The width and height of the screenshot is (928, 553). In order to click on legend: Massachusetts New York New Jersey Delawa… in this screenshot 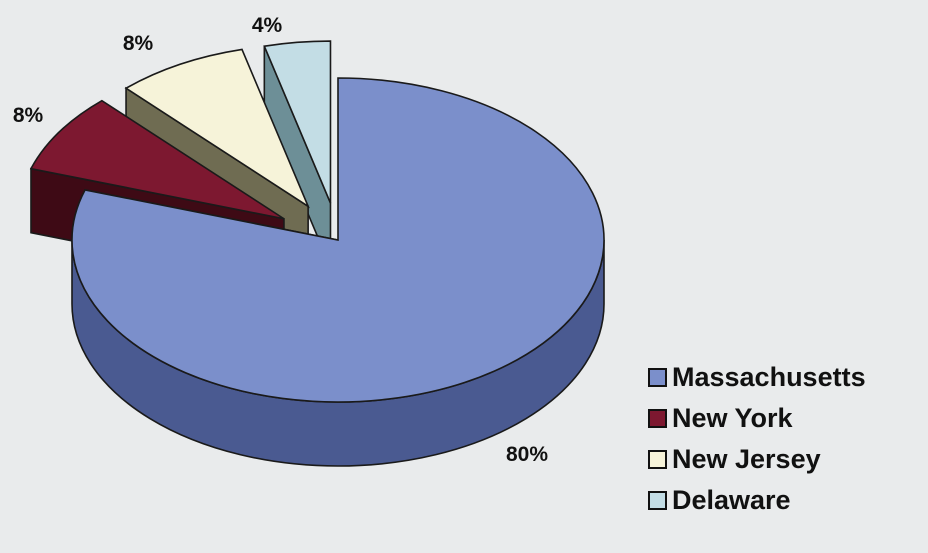, I will do `click(788, 442)`.